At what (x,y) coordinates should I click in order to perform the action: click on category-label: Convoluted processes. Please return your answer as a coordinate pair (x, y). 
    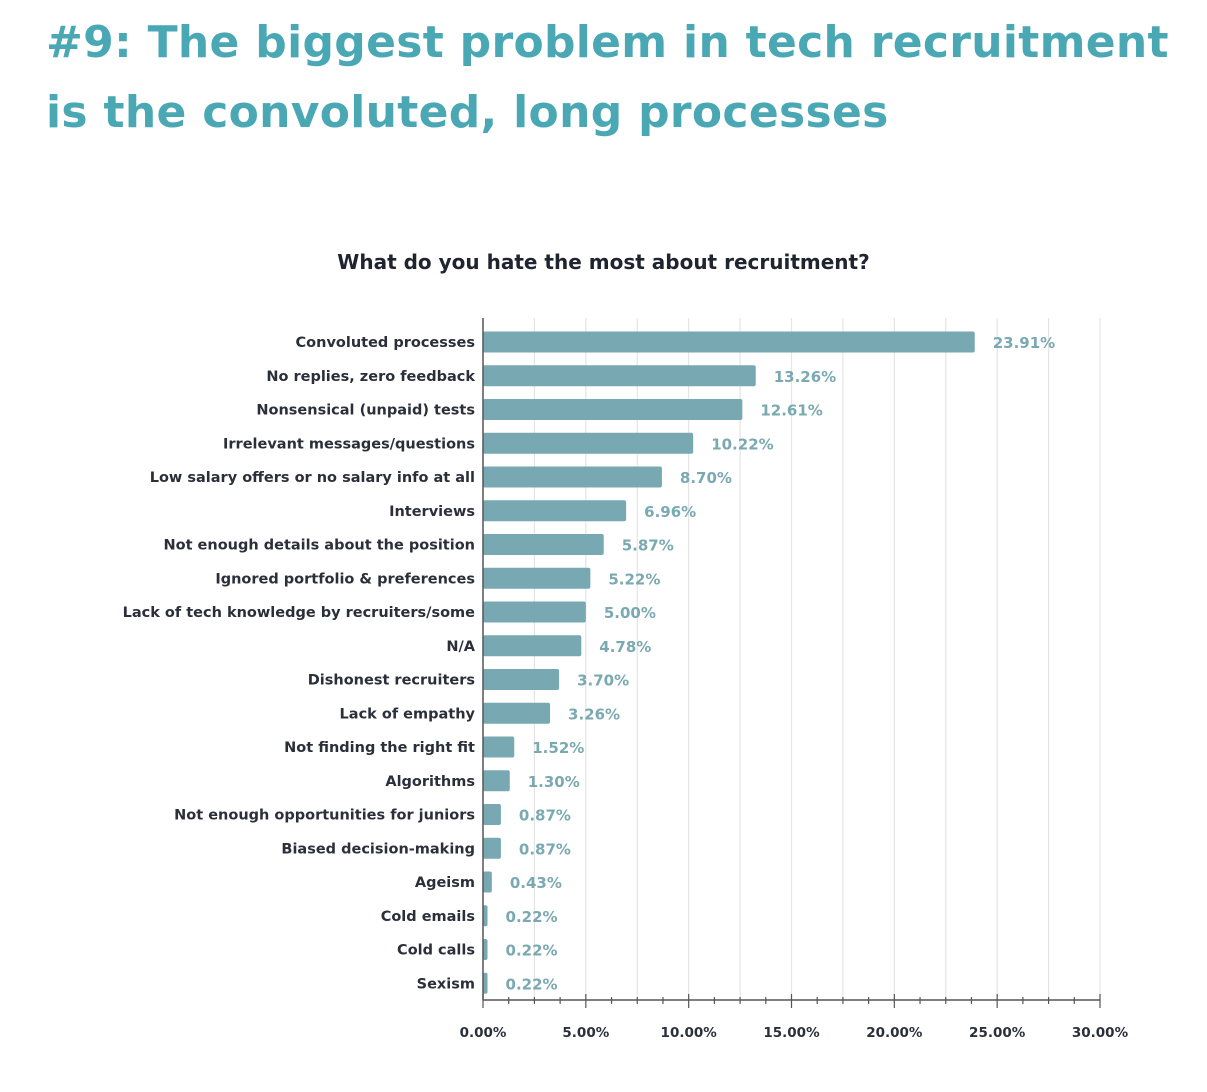
    Looking at the image, I should click on (385, 343).